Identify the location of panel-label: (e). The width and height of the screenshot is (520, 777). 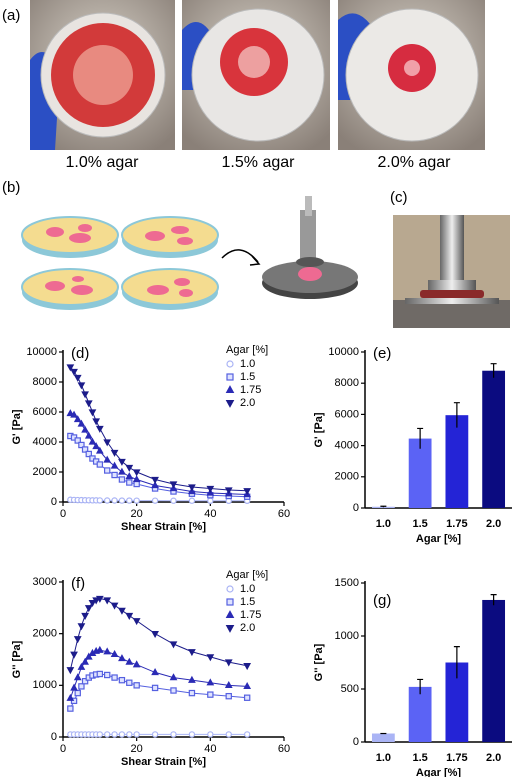
(382, 353).